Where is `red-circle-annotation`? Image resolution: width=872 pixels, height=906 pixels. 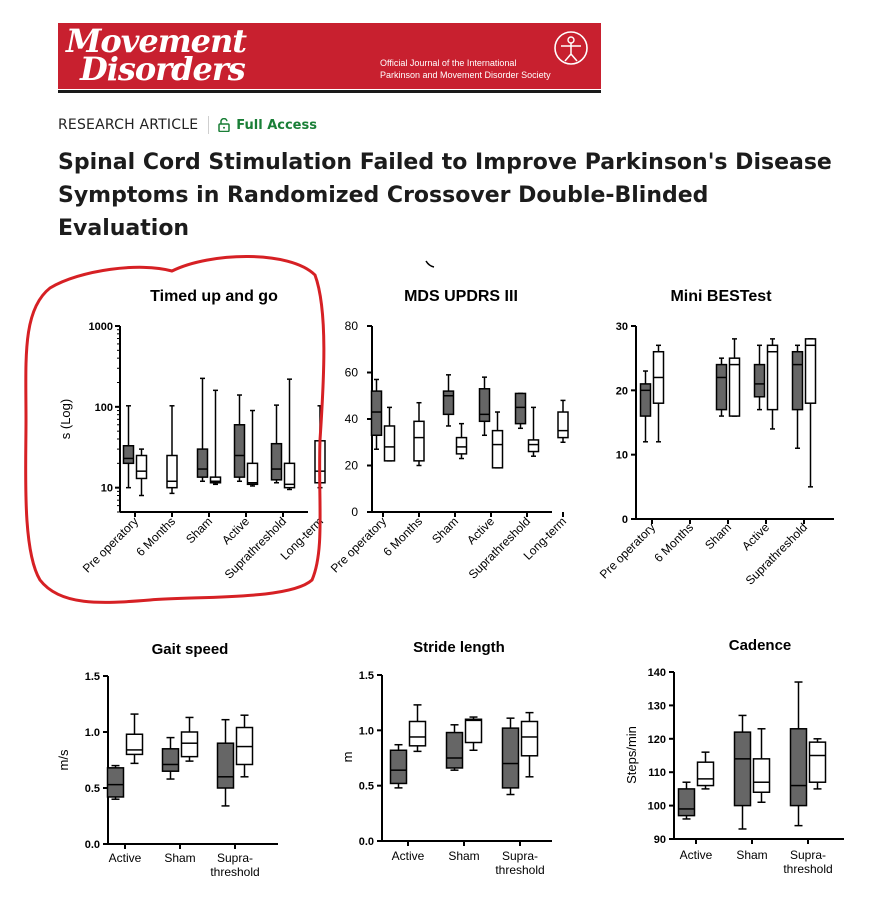 red-circle-annotation is located at coordinates (175, 429).